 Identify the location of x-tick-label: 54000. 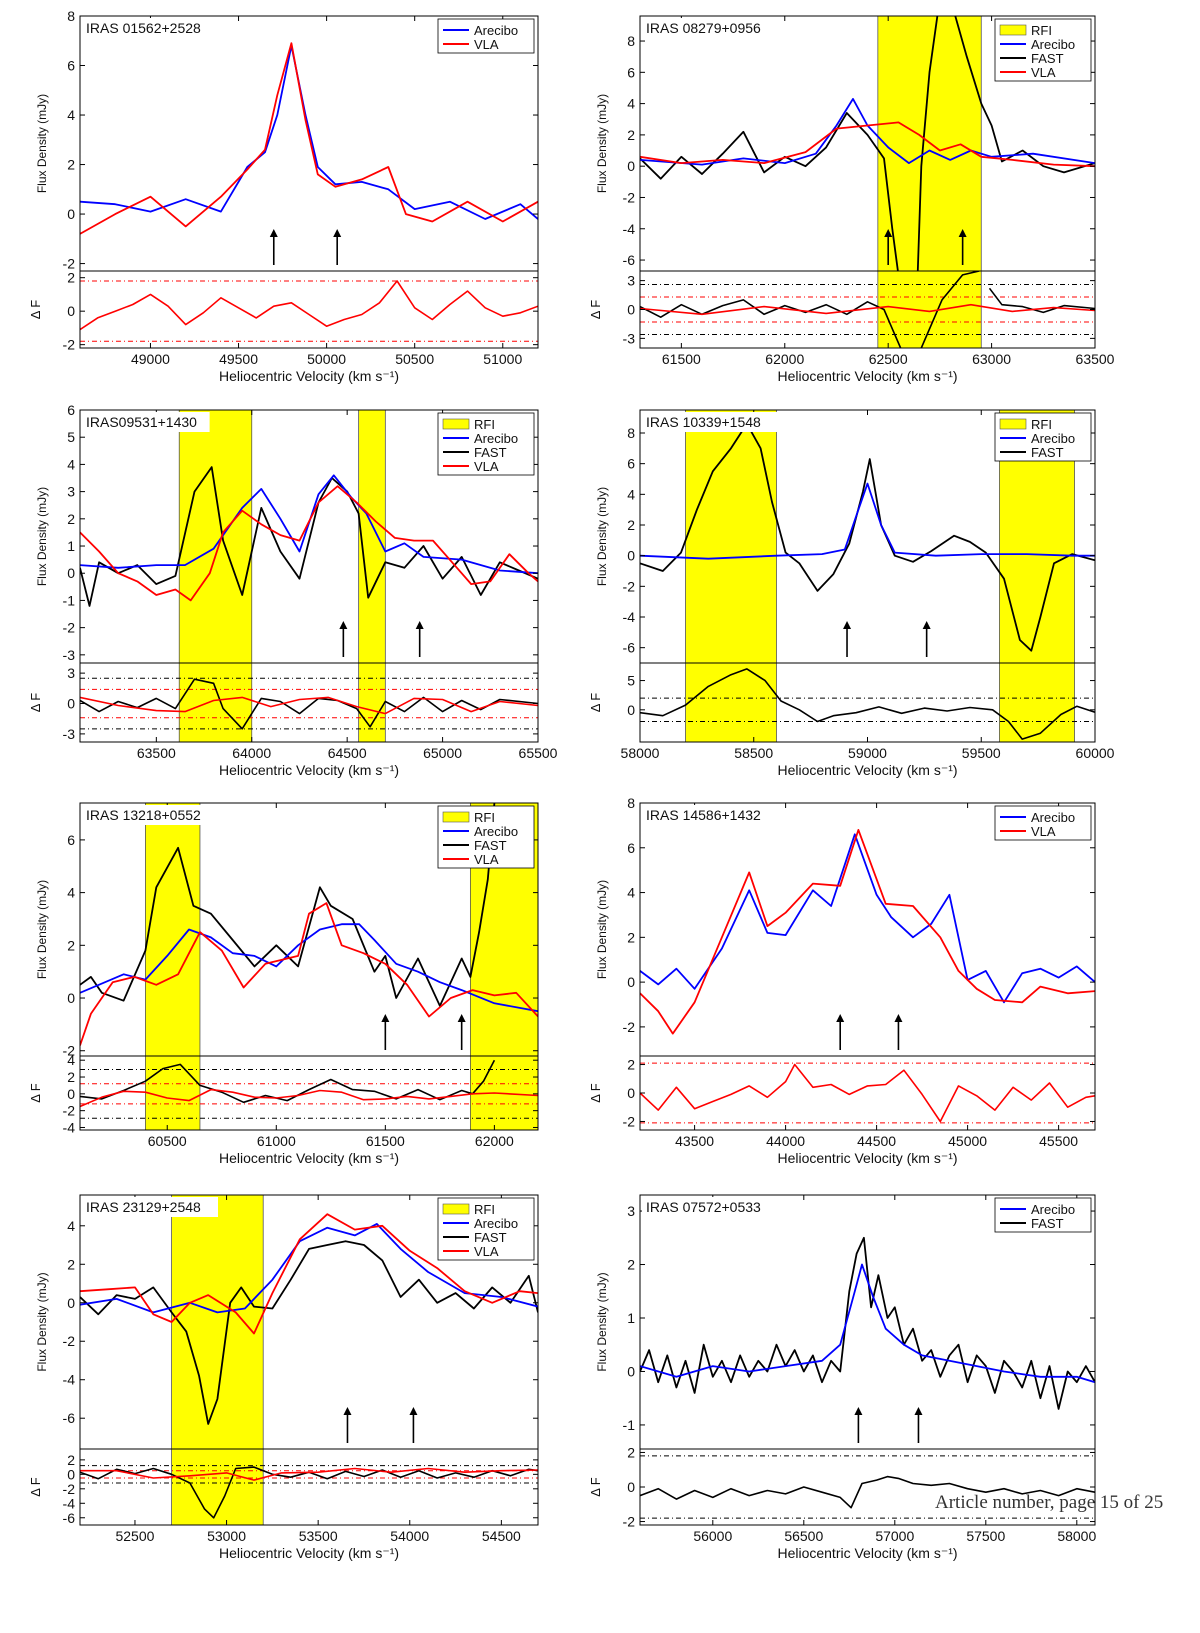
(409, 1536).